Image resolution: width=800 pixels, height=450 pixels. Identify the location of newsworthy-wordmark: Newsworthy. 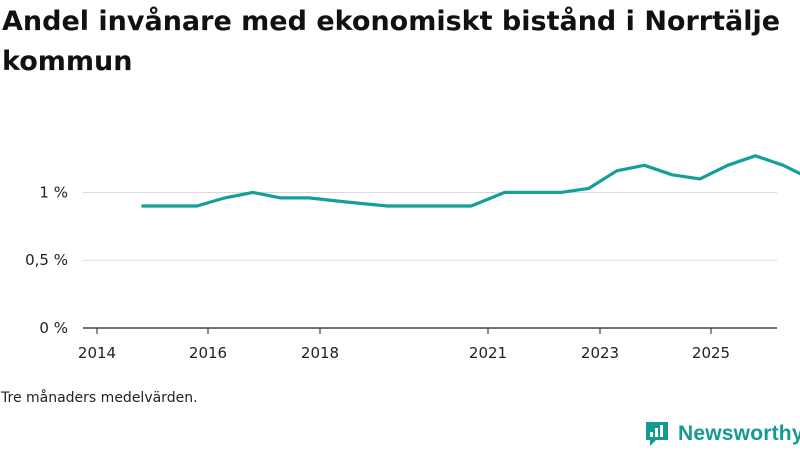
(739, 433).